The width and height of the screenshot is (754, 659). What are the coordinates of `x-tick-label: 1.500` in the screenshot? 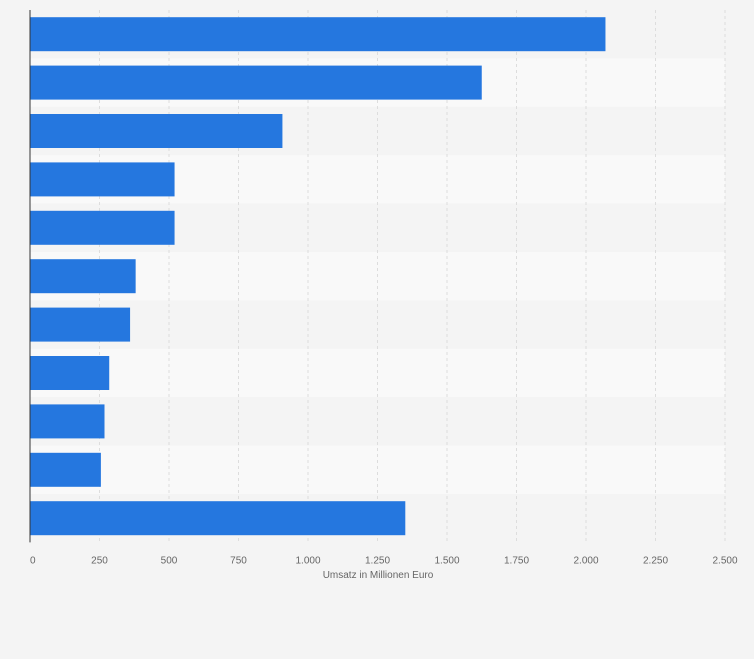 It's located at (446, 560).